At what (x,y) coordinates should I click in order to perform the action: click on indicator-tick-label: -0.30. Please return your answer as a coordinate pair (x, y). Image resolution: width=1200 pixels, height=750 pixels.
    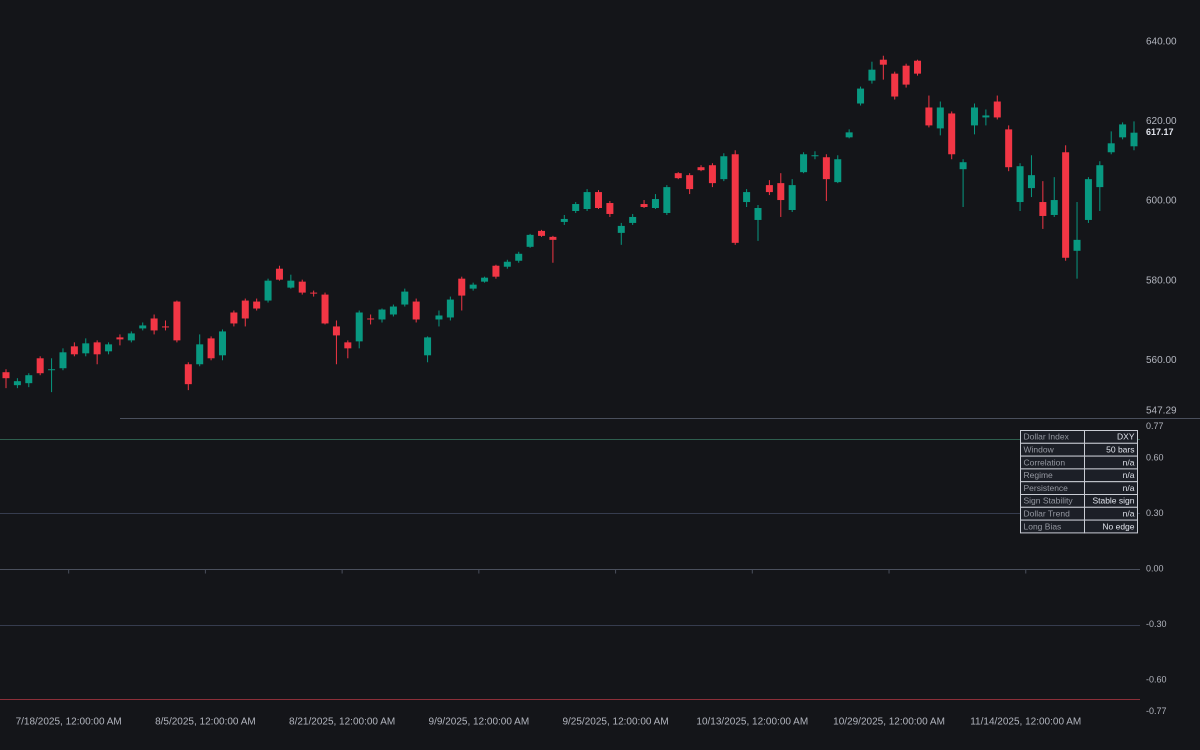
    Looking at the image, I should click on (1156, 624).